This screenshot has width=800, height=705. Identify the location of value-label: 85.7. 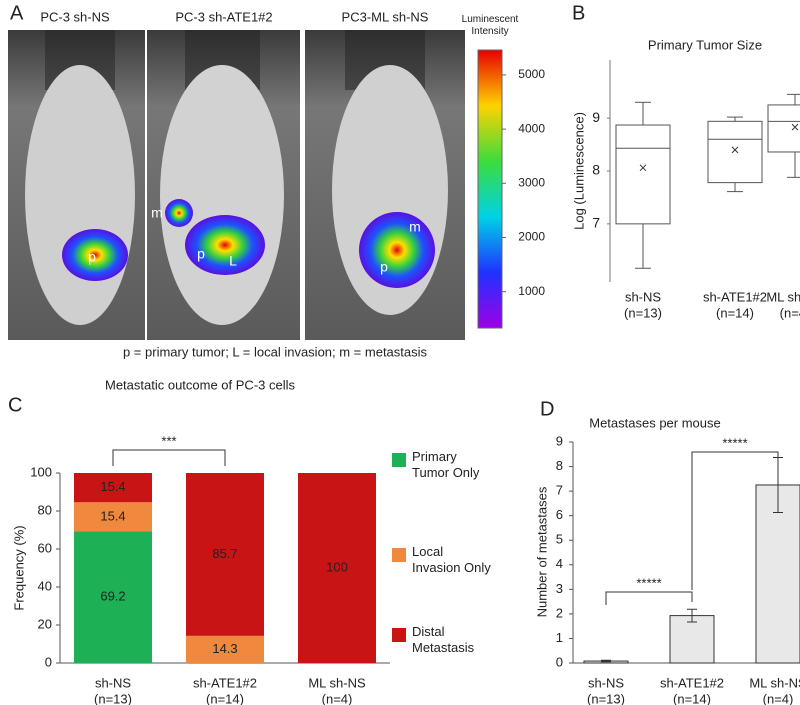
(224, 553).